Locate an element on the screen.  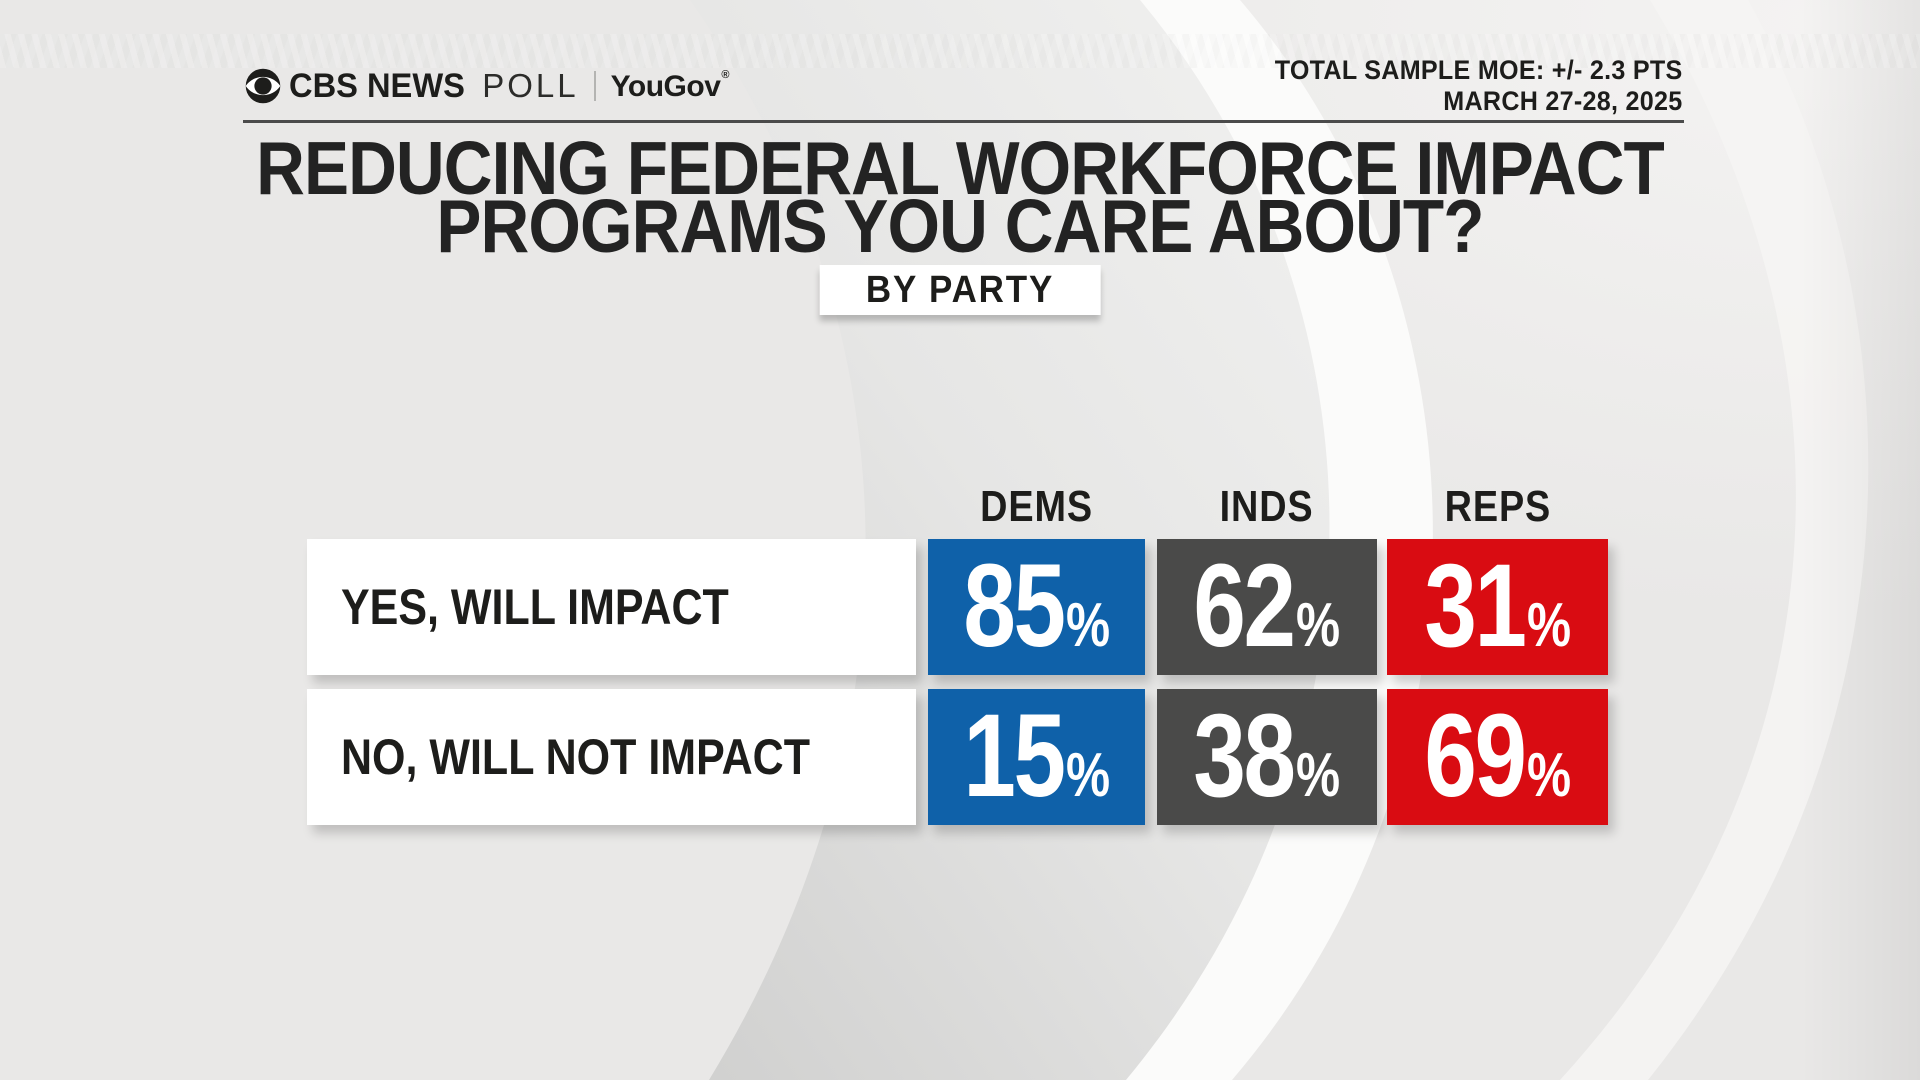
brand-lockup: CBS NEWS POLL YouGov® is located at coordinates (487, 86).